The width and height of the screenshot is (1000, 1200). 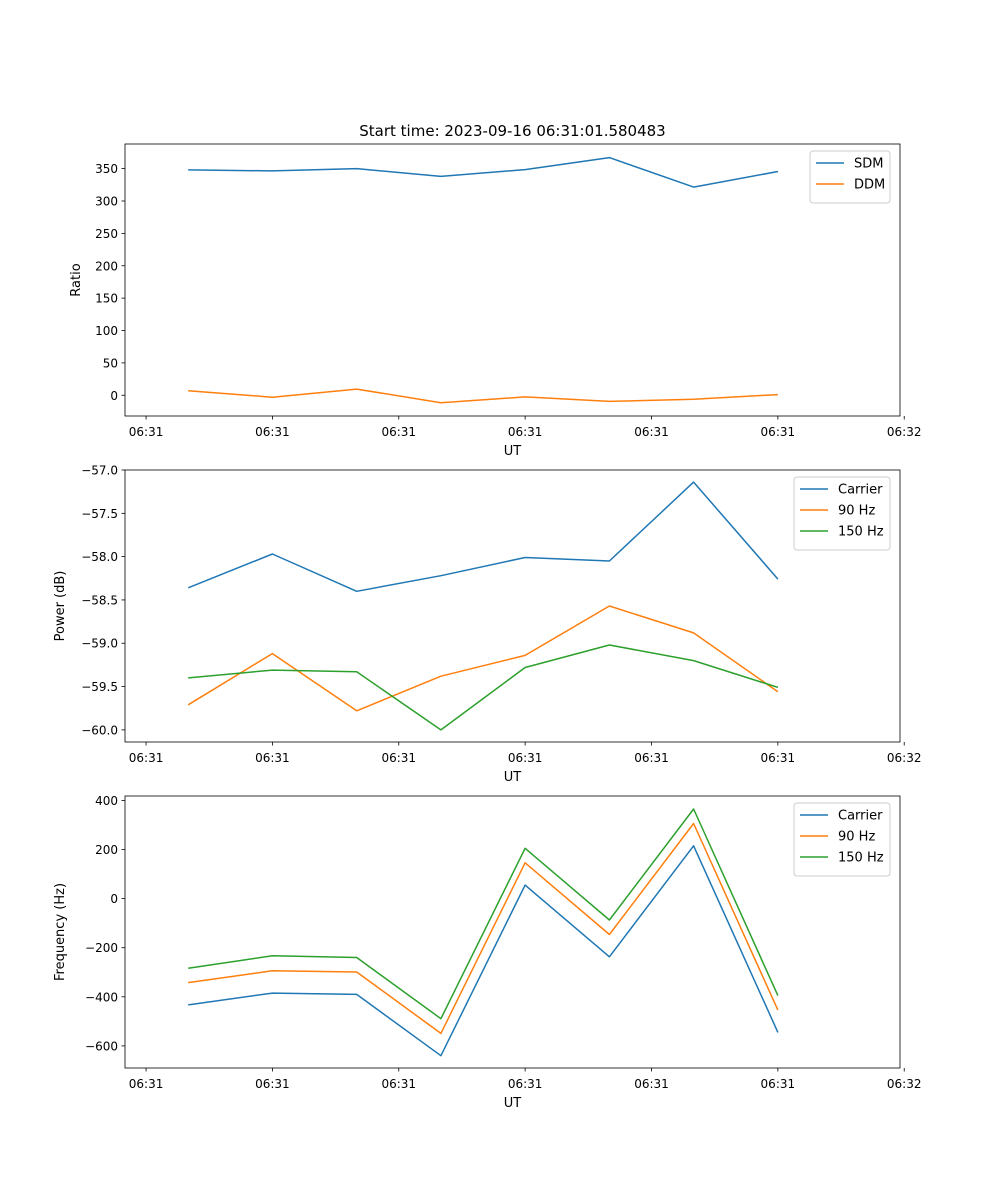 I want to click on ratio-legend-box, so click(x=850, y=177).